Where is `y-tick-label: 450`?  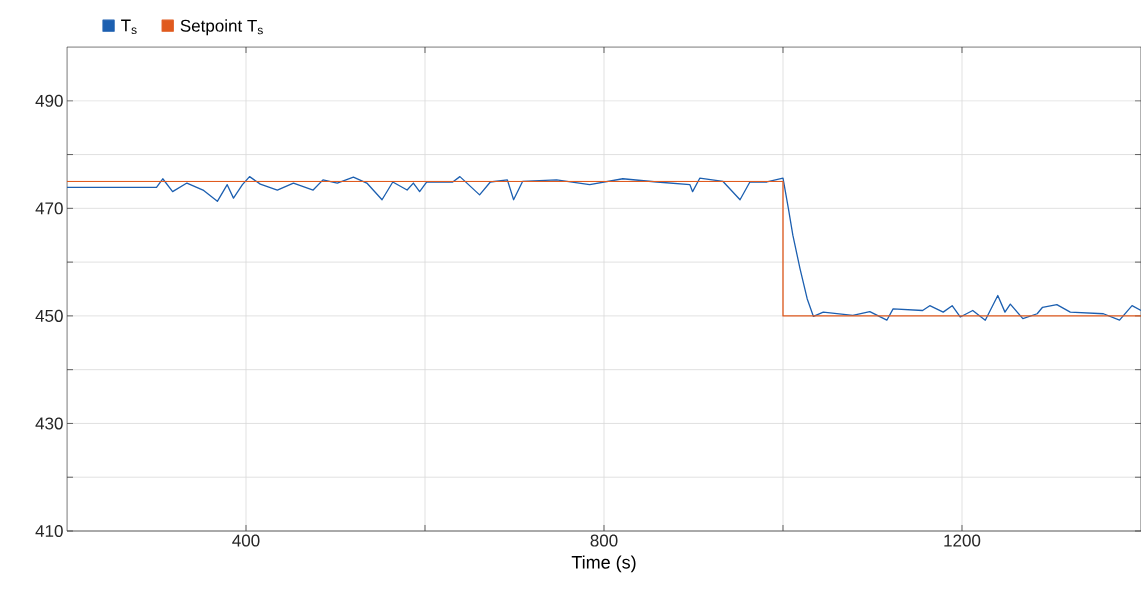
y-tick-label: 450 is located at coordinates (49, 315).